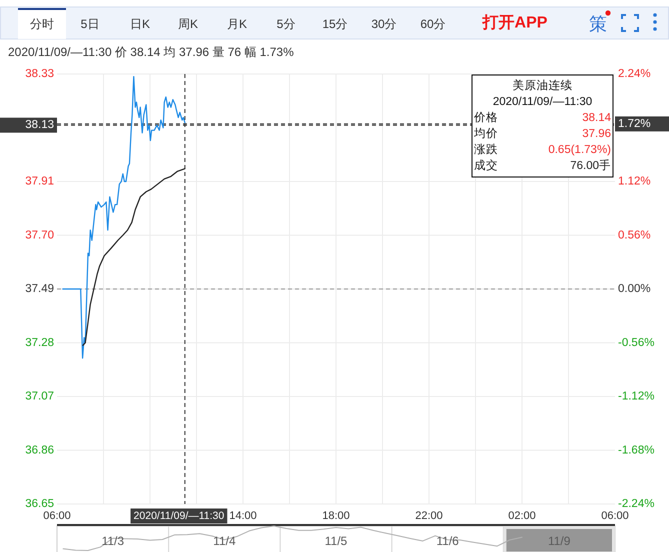  I want to click on annotation: 周K, so click(188, 24).